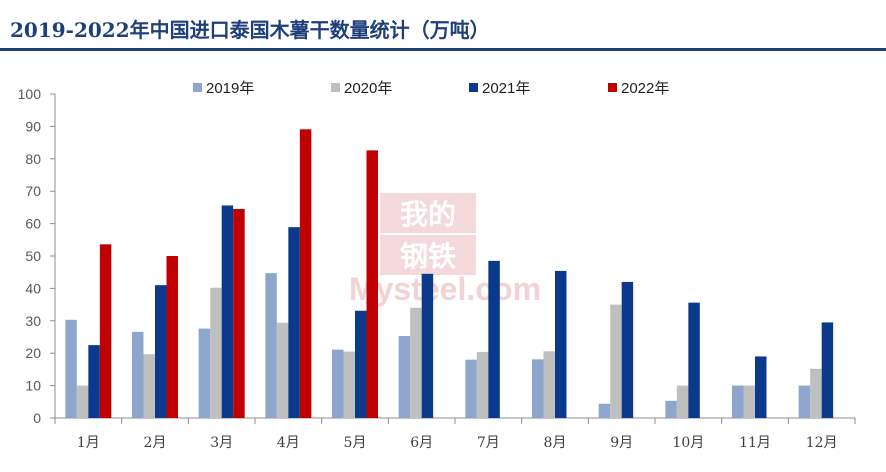 This screenshot has width=886, height=472. Describe the element at coordinates (368, 88) in the screenshot. I see `legend-label: 2020年` at that location.